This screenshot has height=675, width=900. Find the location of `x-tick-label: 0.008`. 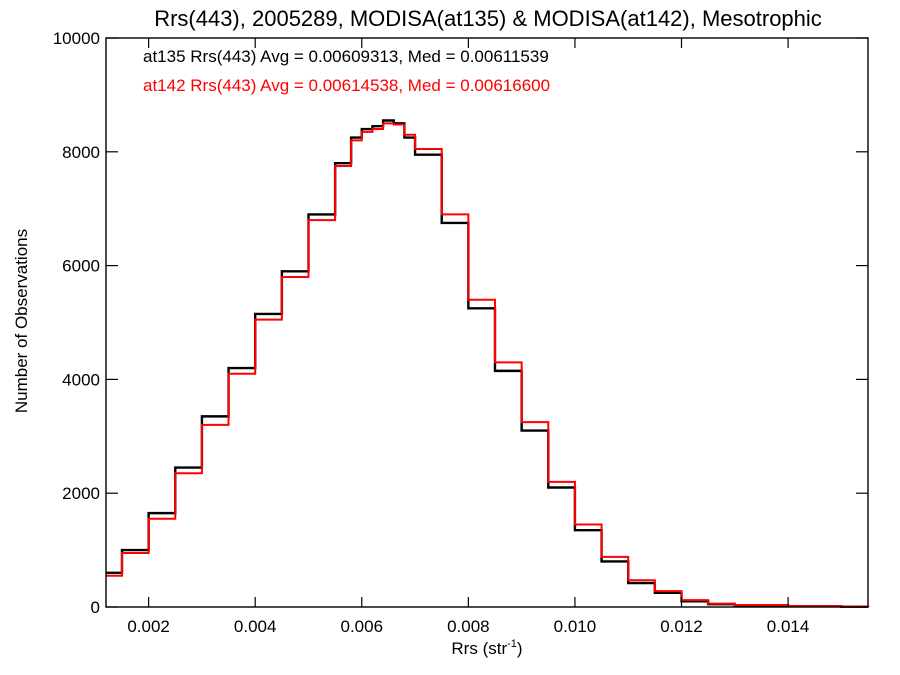

x-tick-label: 0.008 is located at coordinates (468, 626).